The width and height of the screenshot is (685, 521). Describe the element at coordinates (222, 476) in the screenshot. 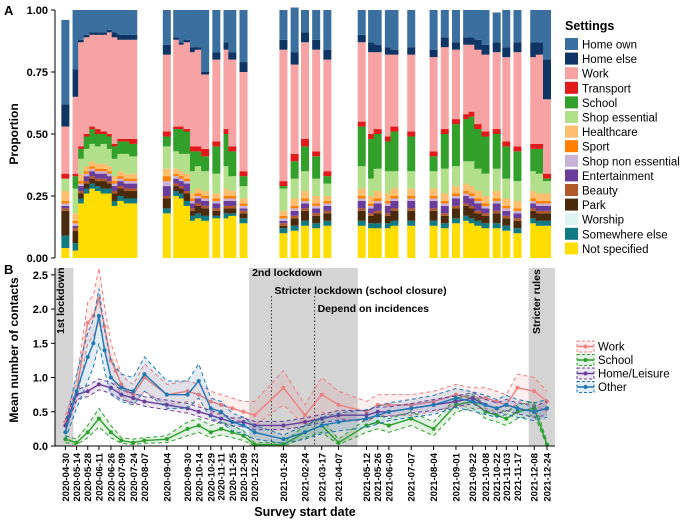

I see `b-x-tick-label: 2020-11-11` at that location.